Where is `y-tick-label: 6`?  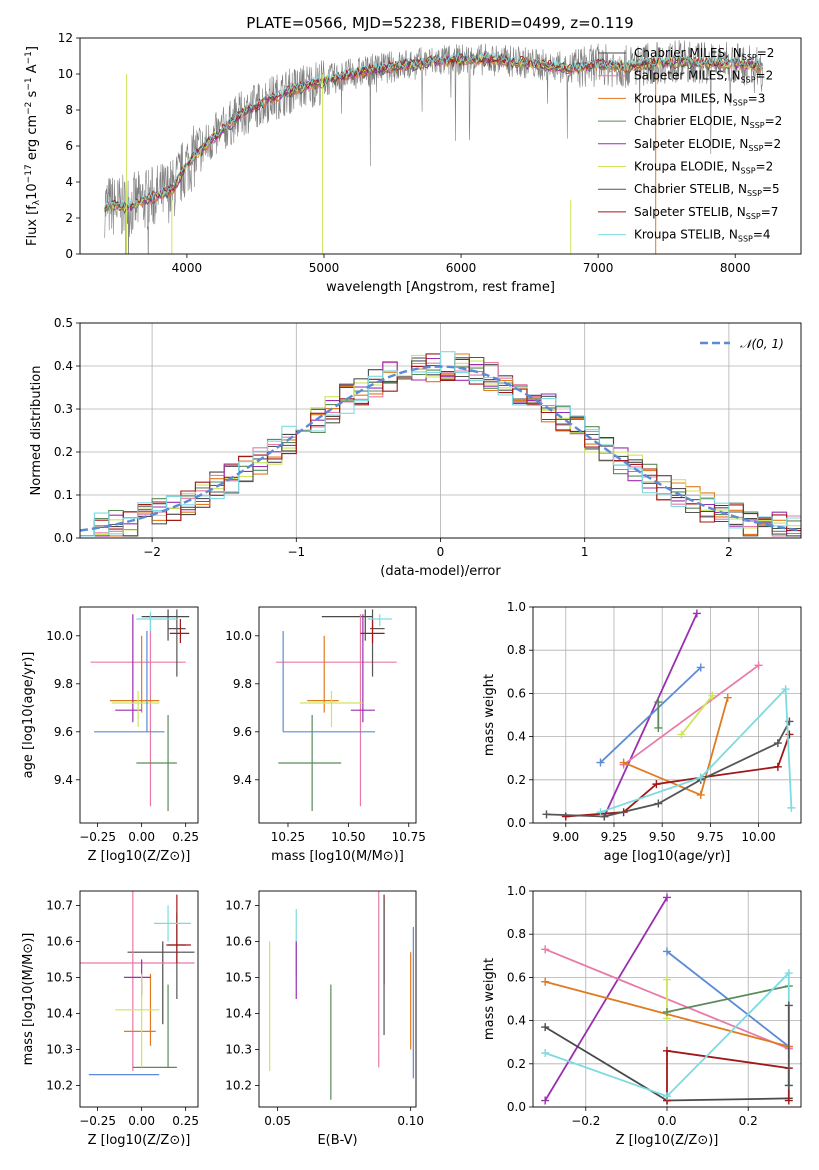
y-tick-label: 6 is located at coordinates (69, 146).